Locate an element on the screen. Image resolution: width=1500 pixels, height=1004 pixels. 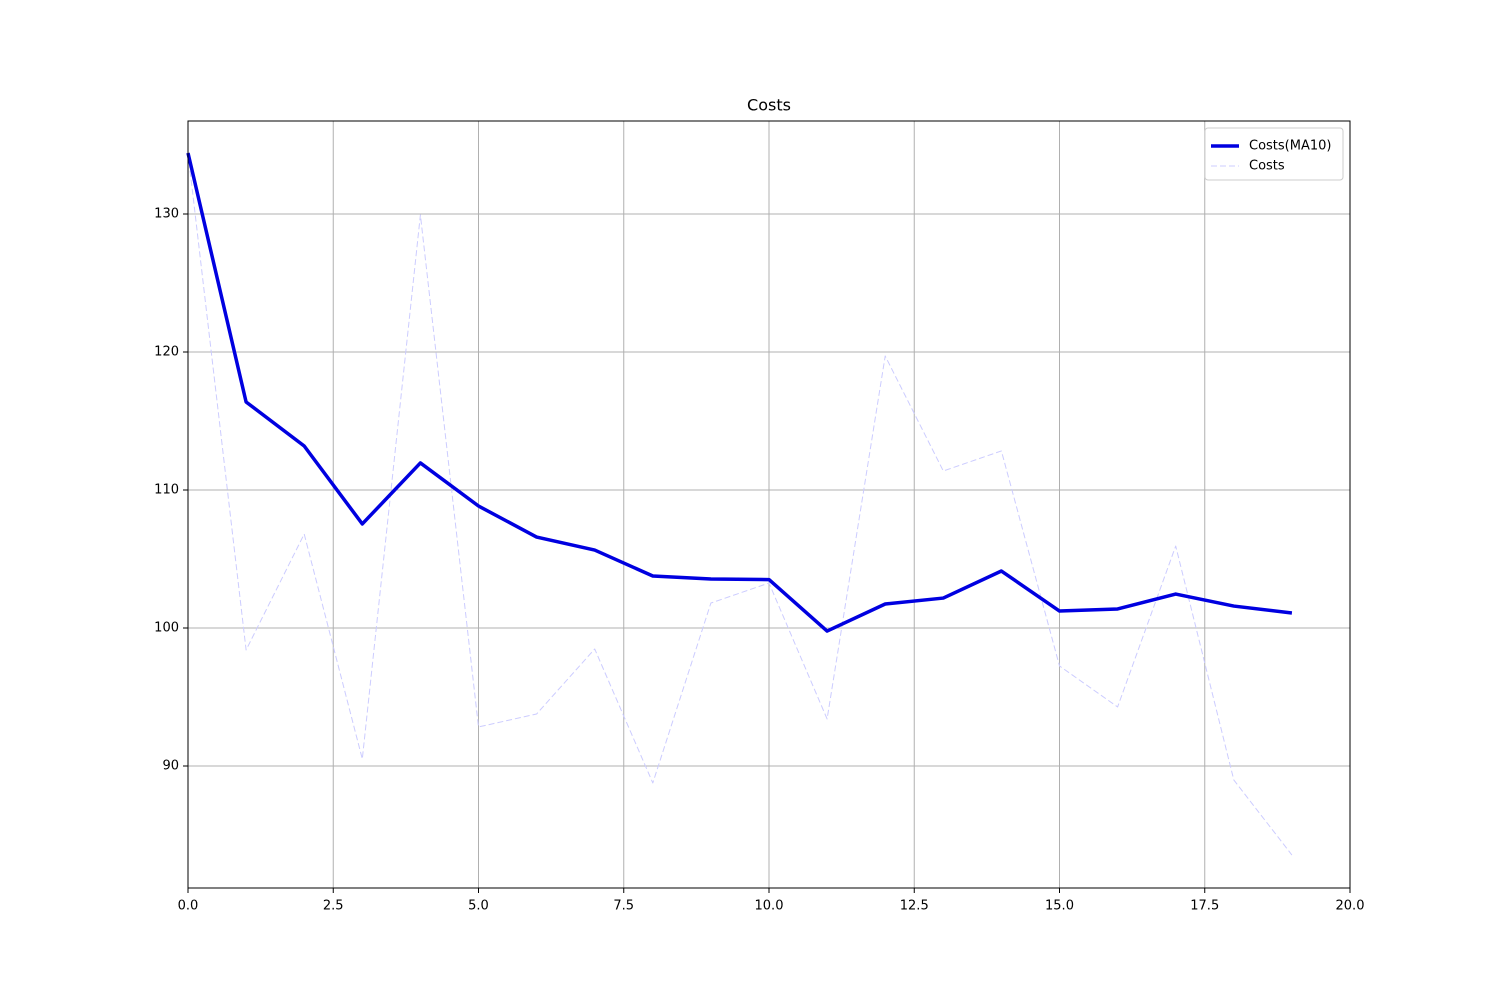
x-tick-label: 15.0 is located at coordinates (1059, 906).